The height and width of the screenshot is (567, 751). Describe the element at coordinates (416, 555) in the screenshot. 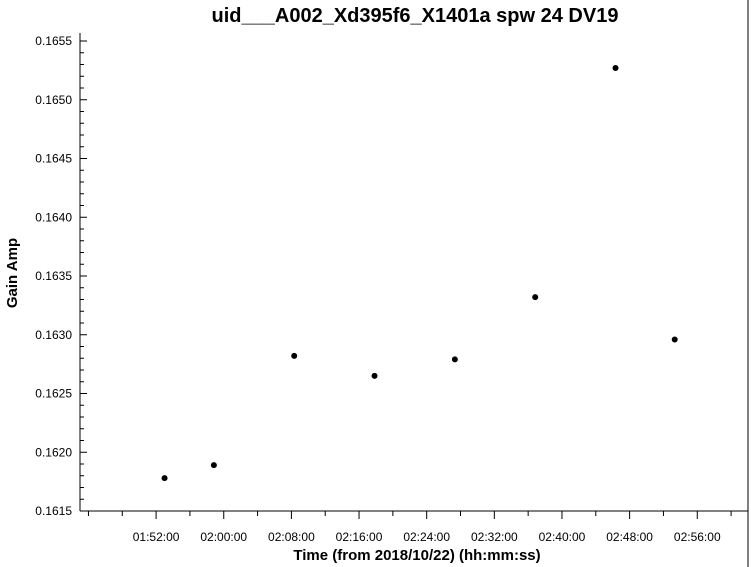

I see `x-axis-label: Time (from 2018/10/22) (hh:mm:ss)` at that location.